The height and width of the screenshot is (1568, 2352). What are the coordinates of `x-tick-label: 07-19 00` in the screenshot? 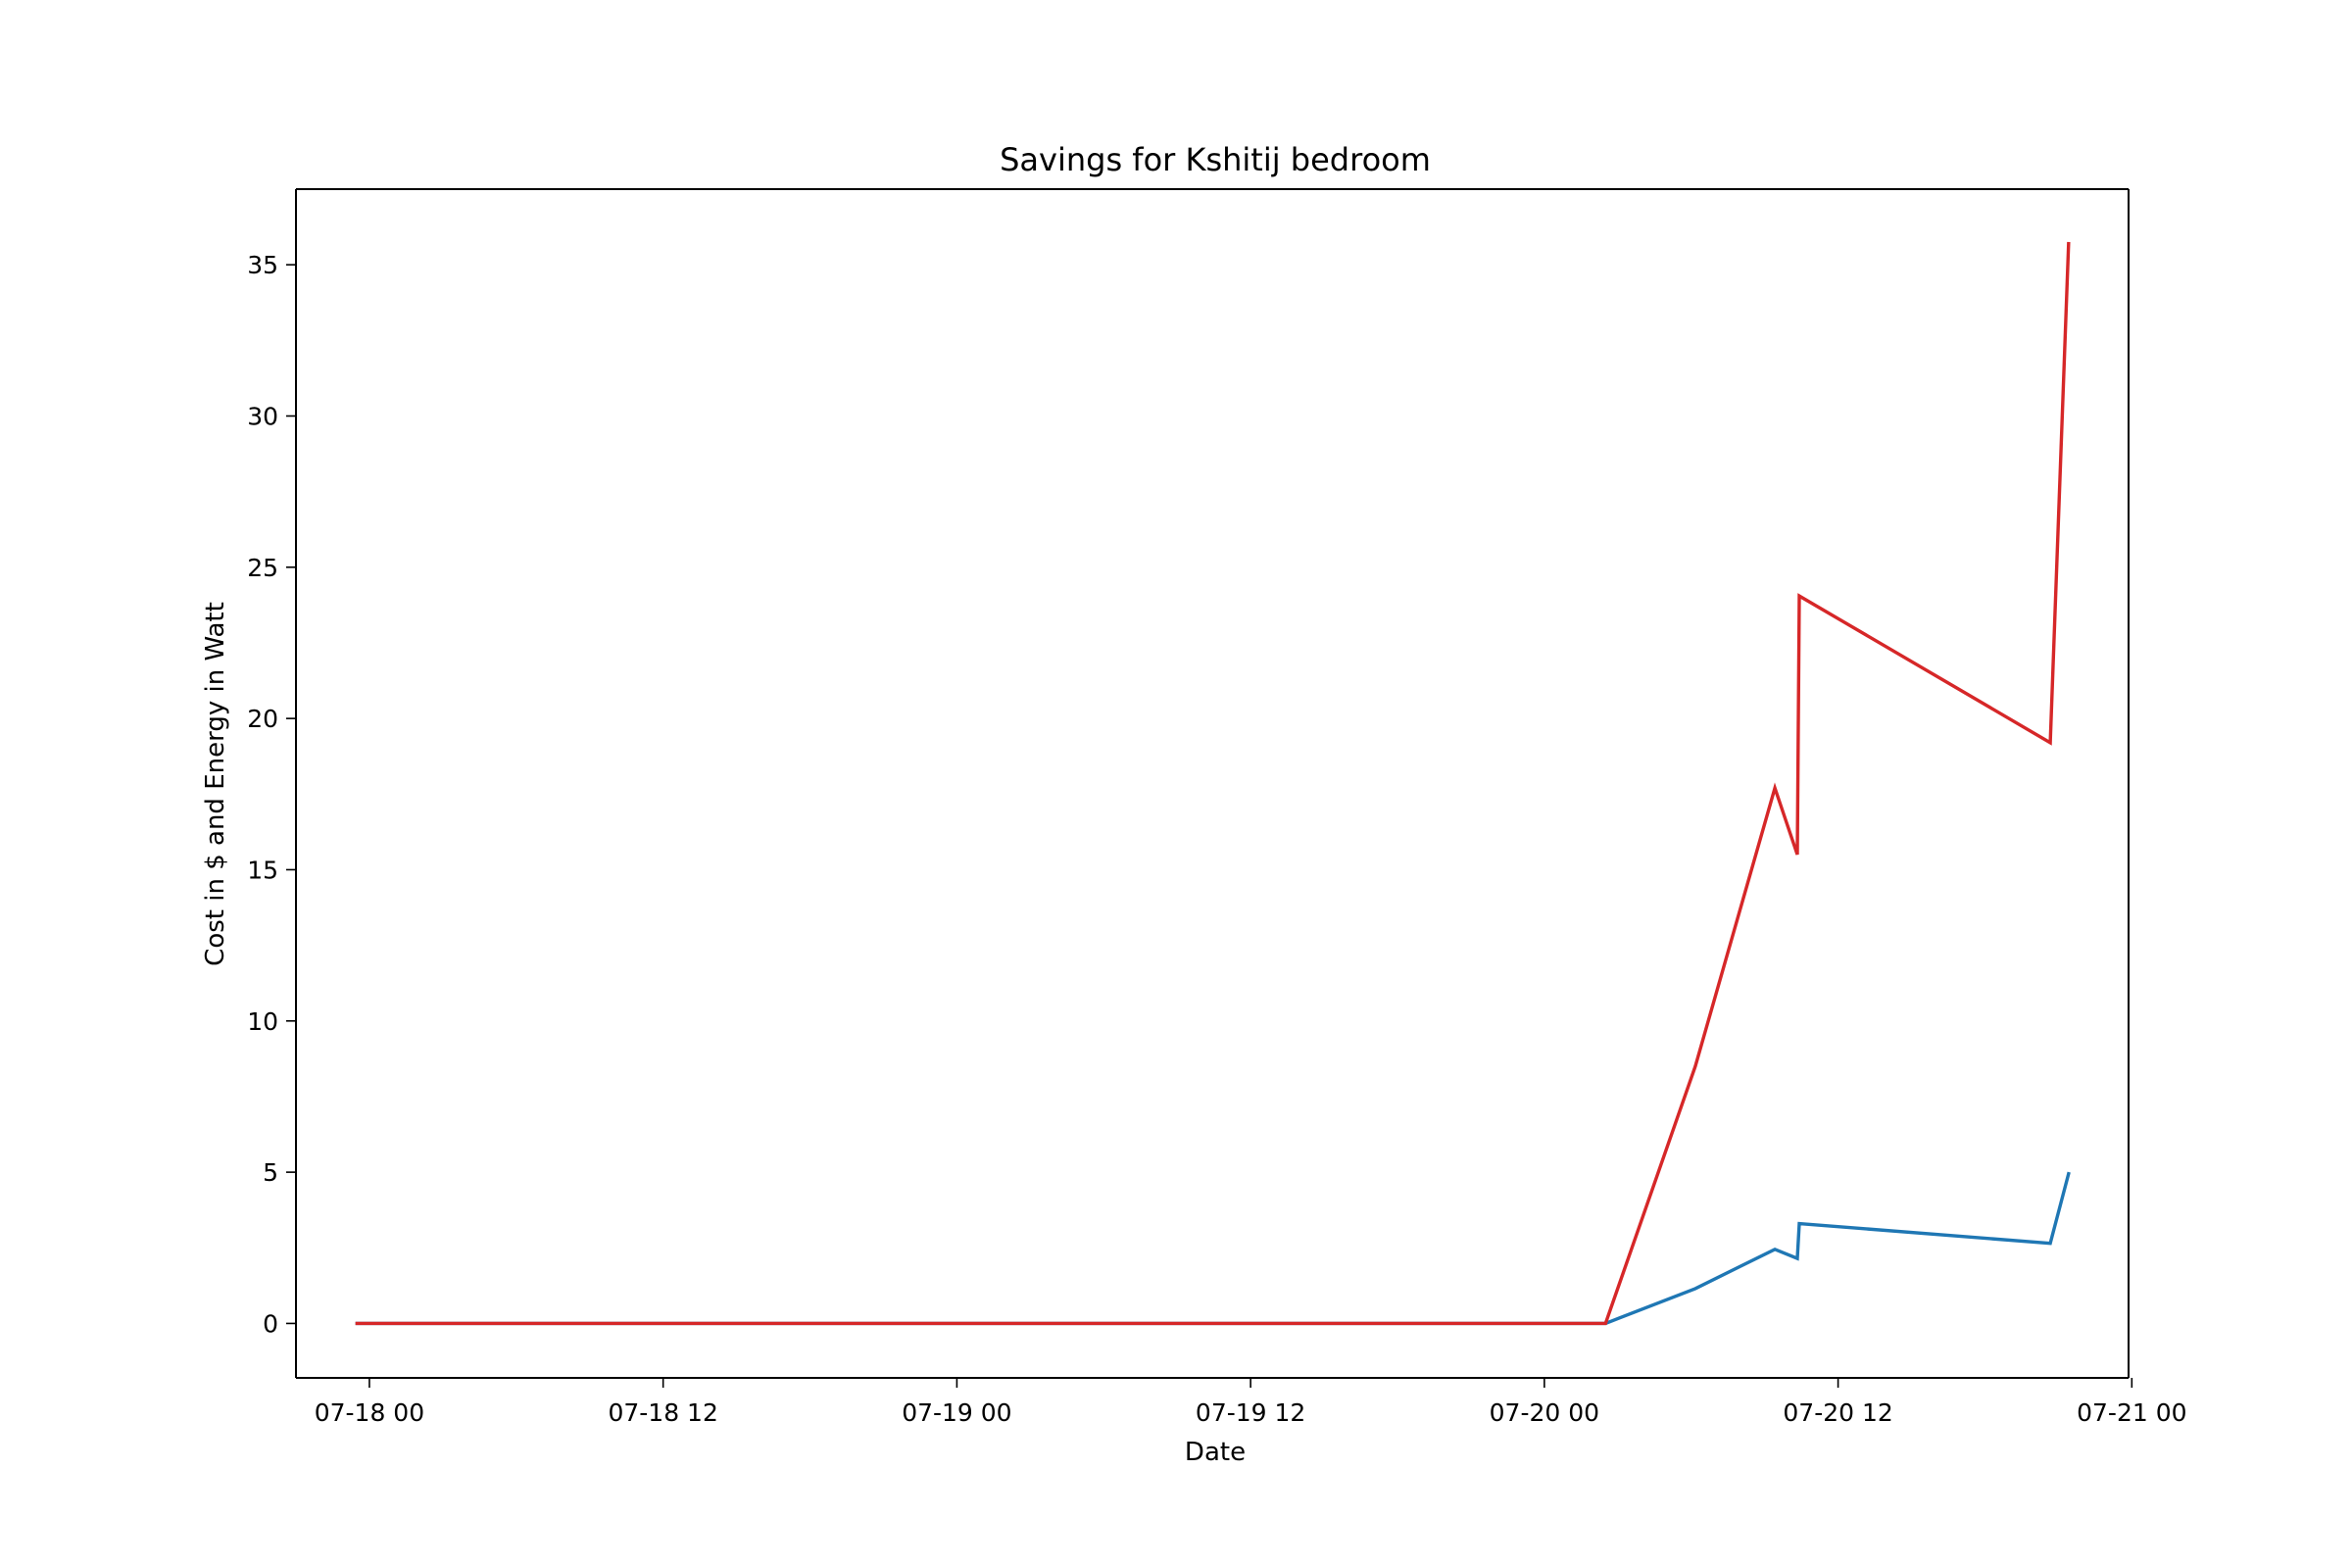 It's located at (956, 1412).